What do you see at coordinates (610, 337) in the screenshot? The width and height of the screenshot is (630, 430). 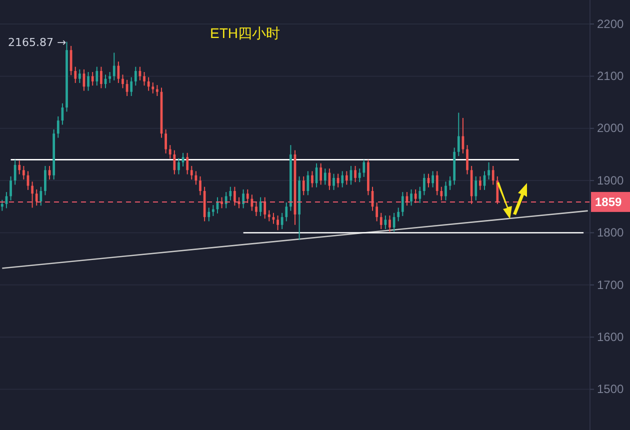 I see `y-tick-label: 1600` at bounding box center [610, 337].